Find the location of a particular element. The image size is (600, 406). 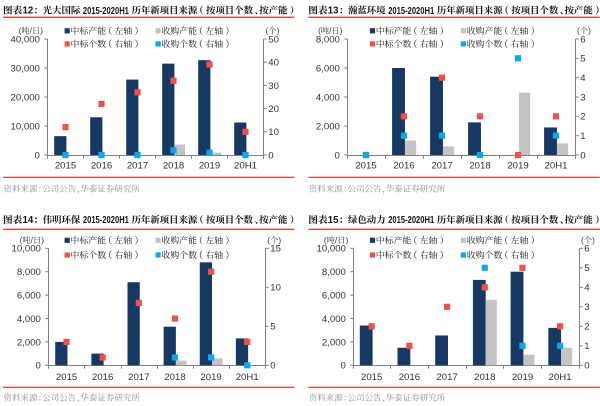

svg-text: 20 is located at coordinates (273, 109).